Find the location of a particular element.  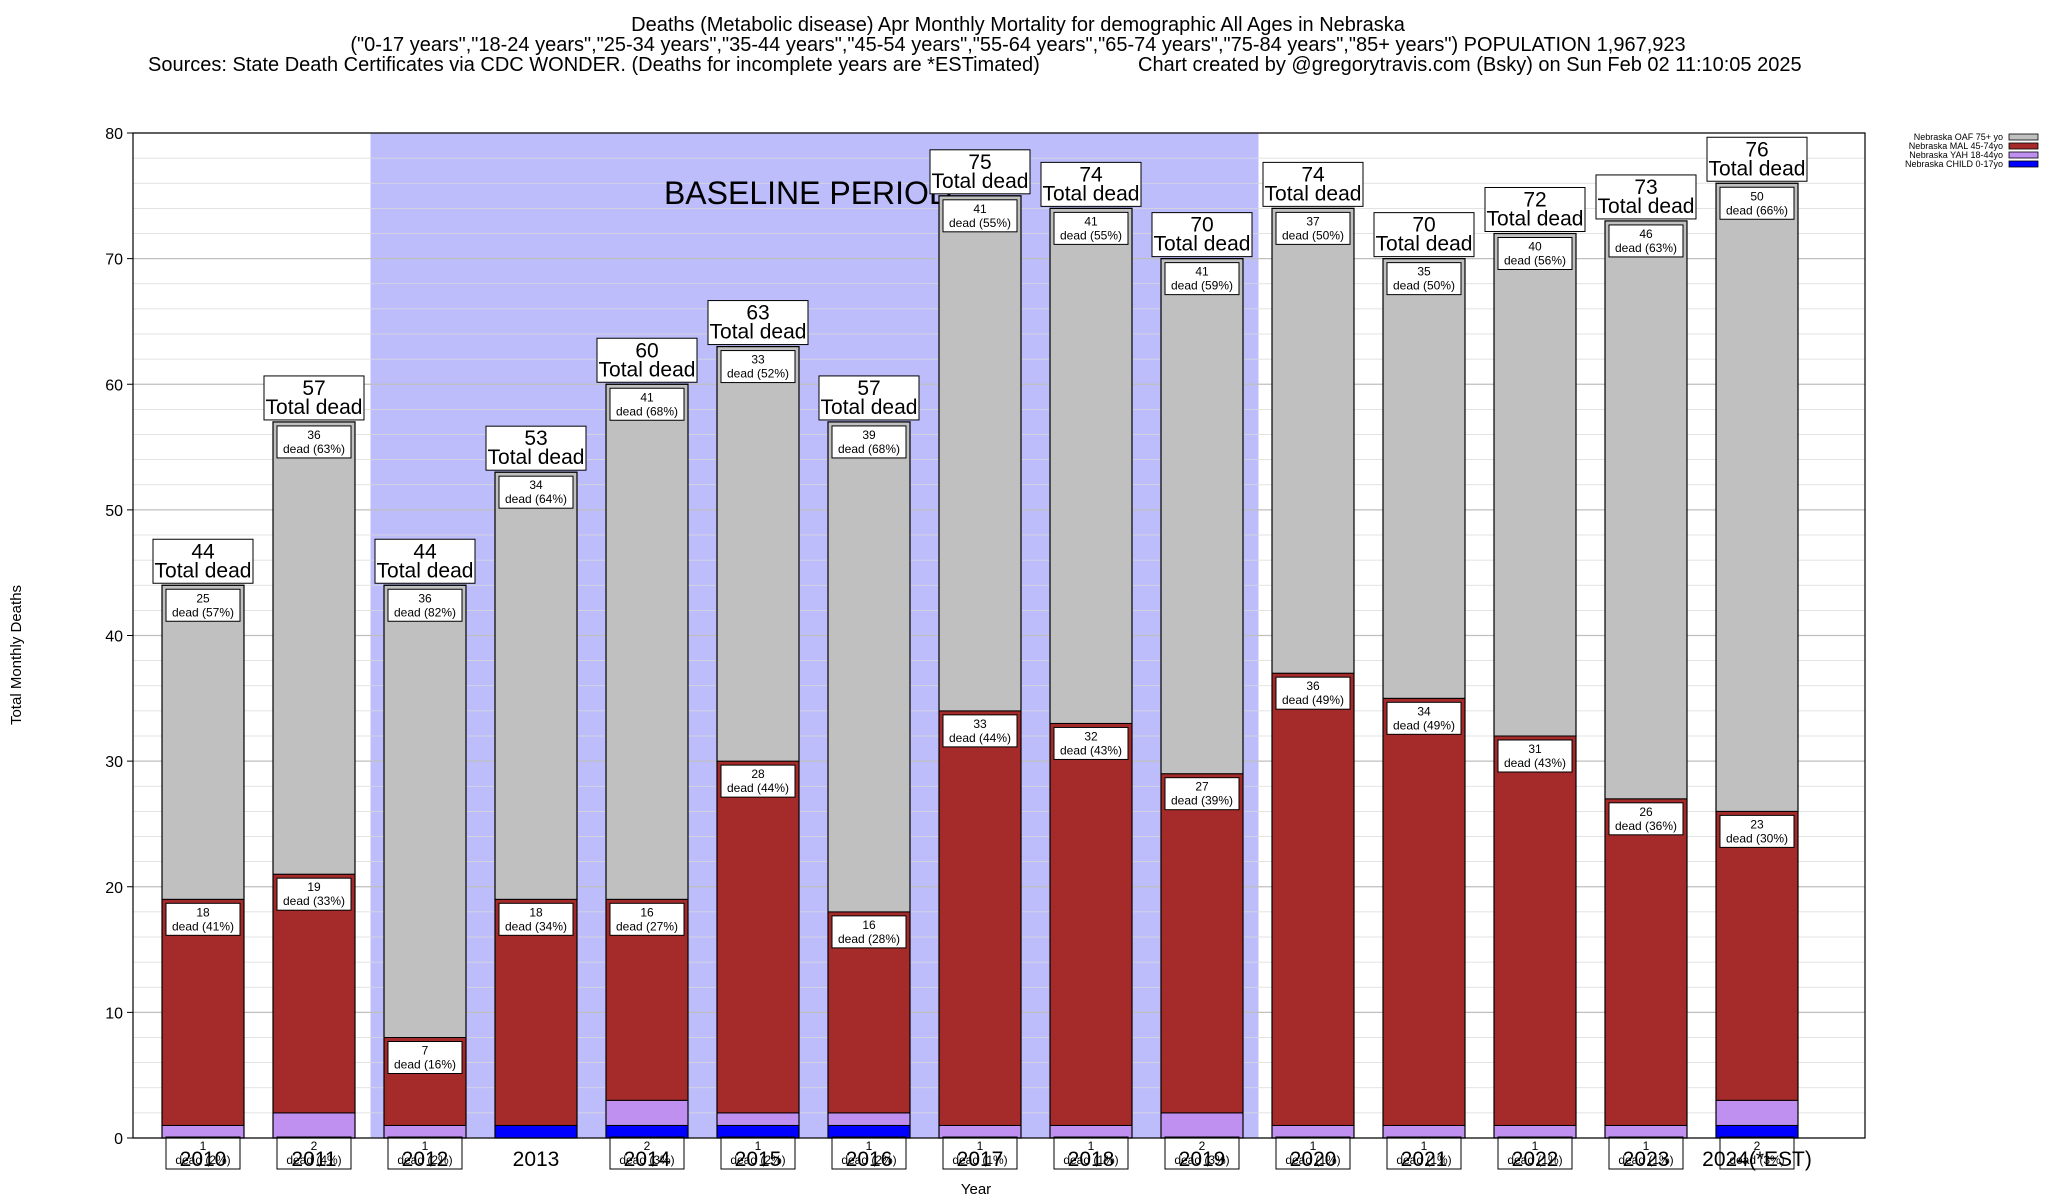

segment-label-percent: dead (41%) is located at coordinates (203, 926).